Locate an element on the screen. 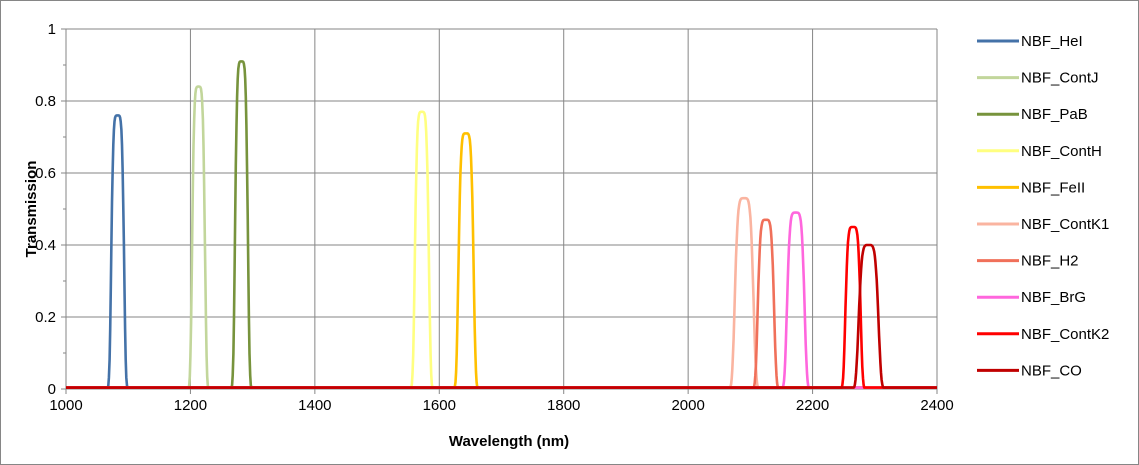 This screenshot has width=1139, height=465. legend-label: NBF_ContH is located at coordinates (1061, 151).